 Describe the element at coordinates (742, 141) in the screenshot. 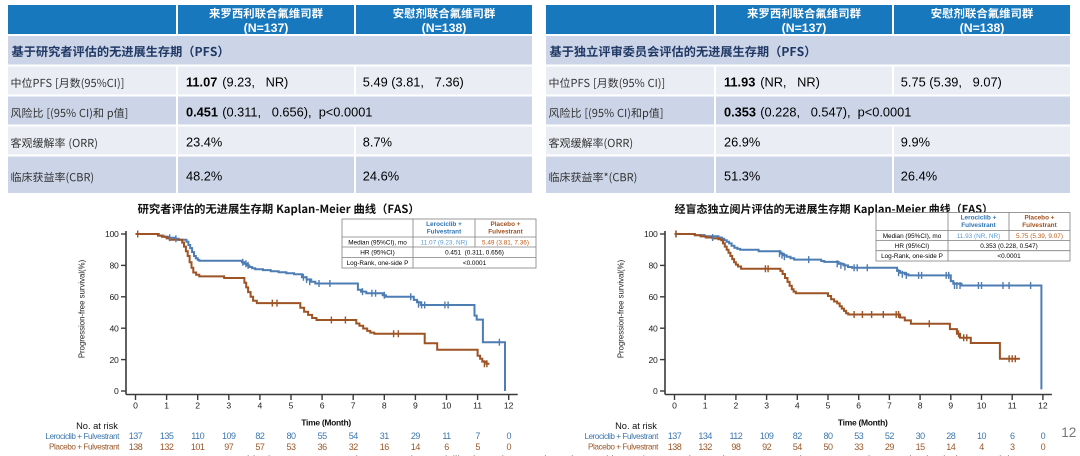

I see `svg-text: 26.9%` at that location.